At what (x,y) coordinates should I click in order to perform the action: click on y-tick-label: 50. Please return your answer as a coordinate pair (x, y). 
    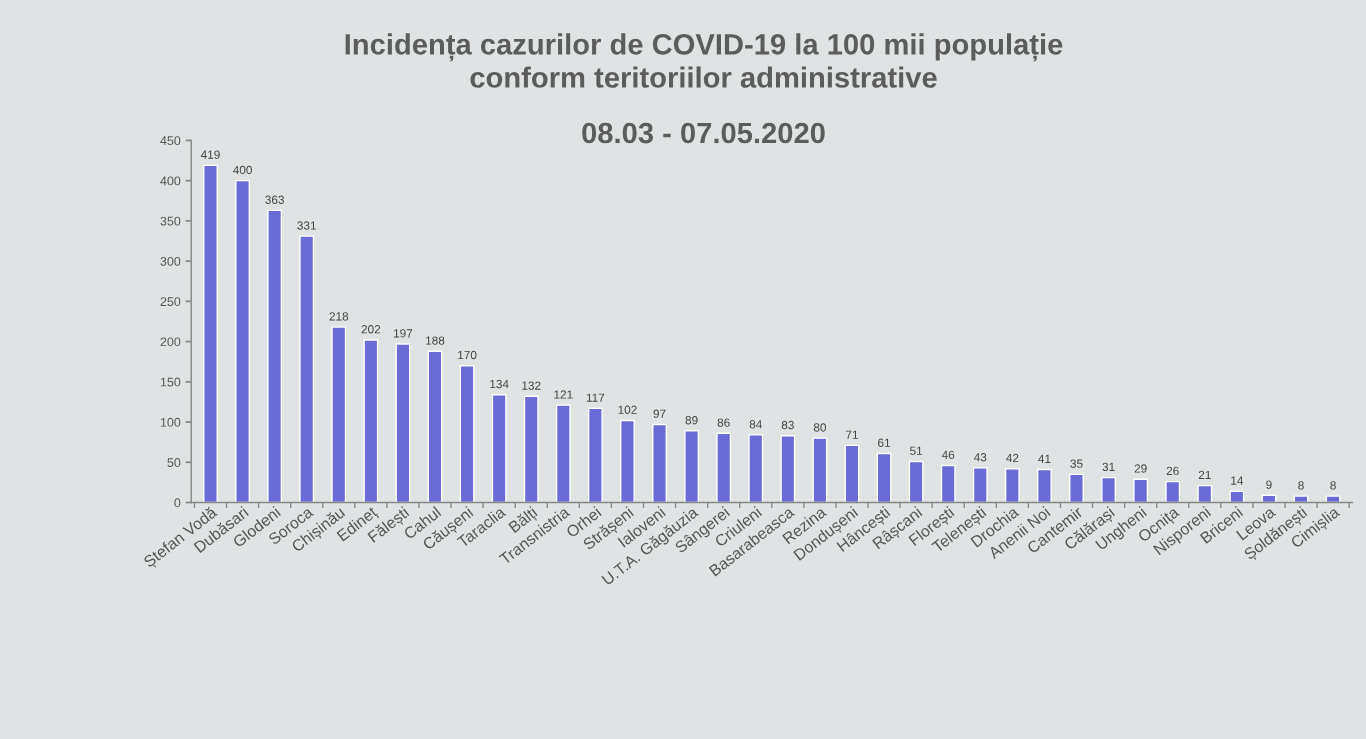
    Looking at the image, I should click on (174, 462).